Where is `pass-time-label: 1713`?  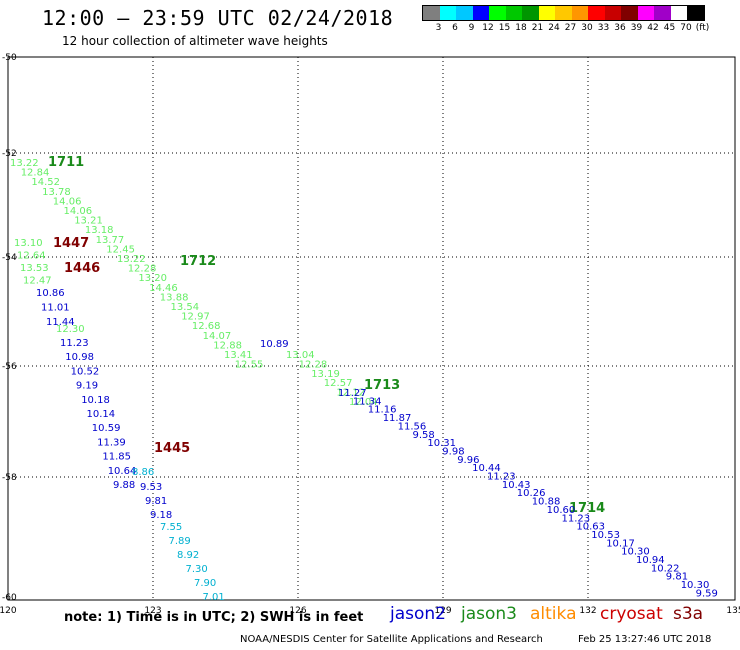 pass-time-label: 1713 is located at coordinates (382, 385).